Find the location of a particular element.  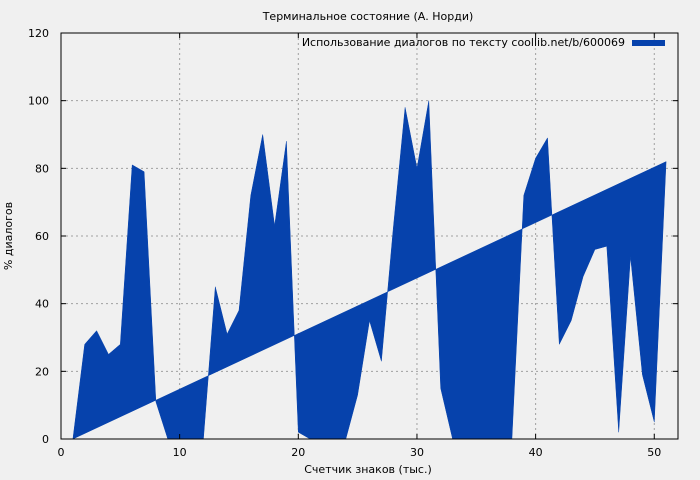

y-axis-label: % диалогов is located at coordinates (8, 236).